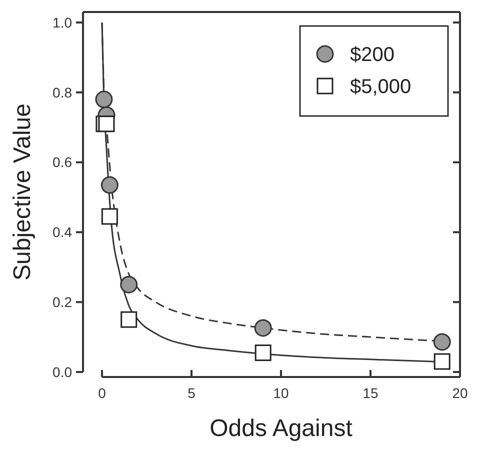  What do you see at coordinates (62, 162) in the screenshot?
I see `y-tick-label: 0.6` at bounding box center [62, 162].